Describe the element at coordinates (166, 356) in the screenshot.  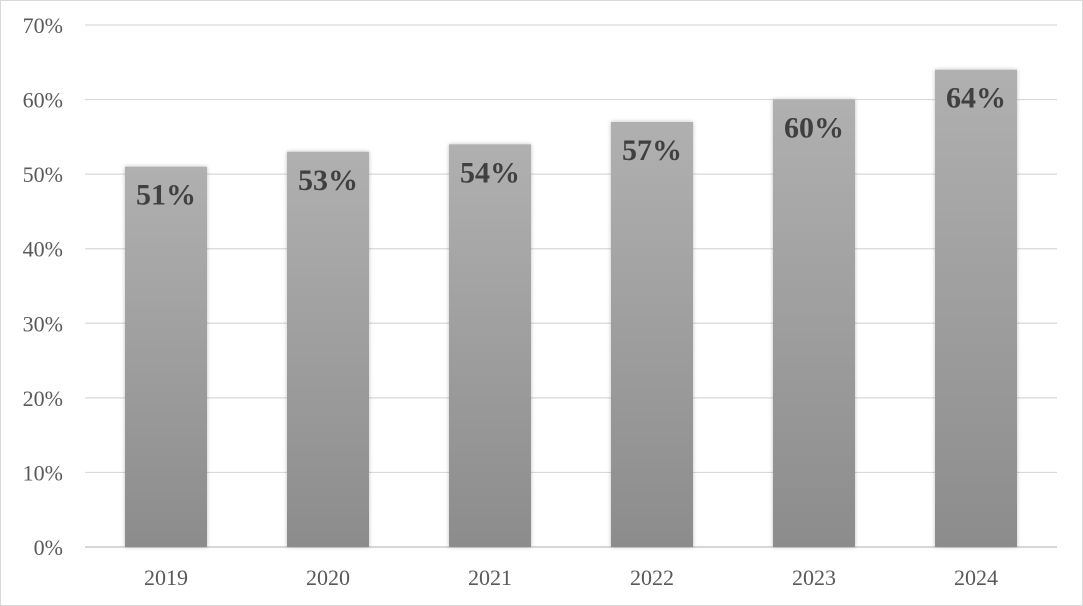
I see `bar-2019` at that location.